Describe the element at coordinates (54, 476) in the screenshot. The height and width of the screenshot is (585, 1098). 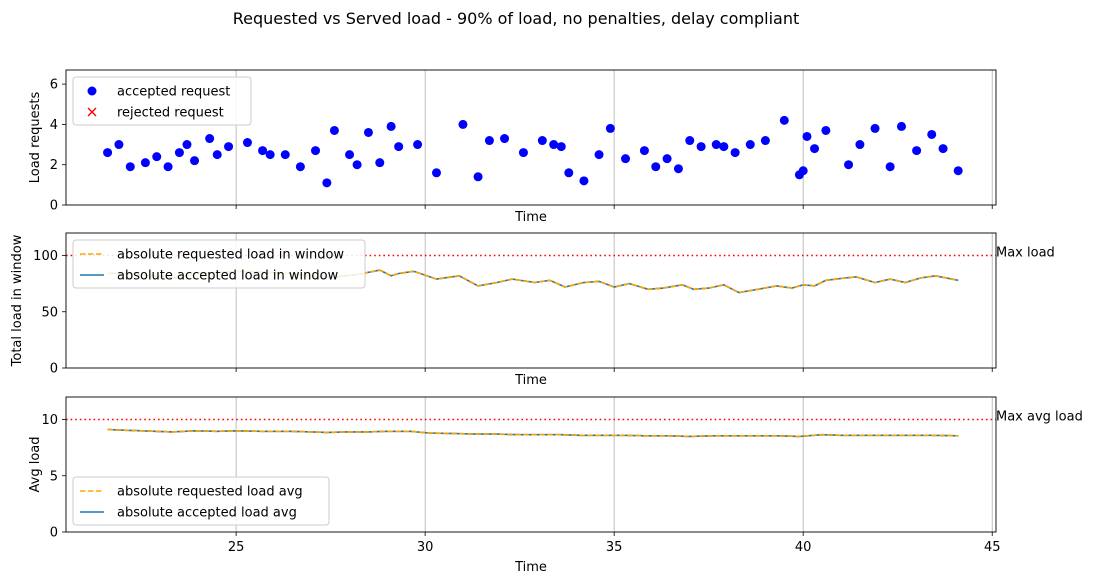
I see `y-tick-label: 5` at that location.